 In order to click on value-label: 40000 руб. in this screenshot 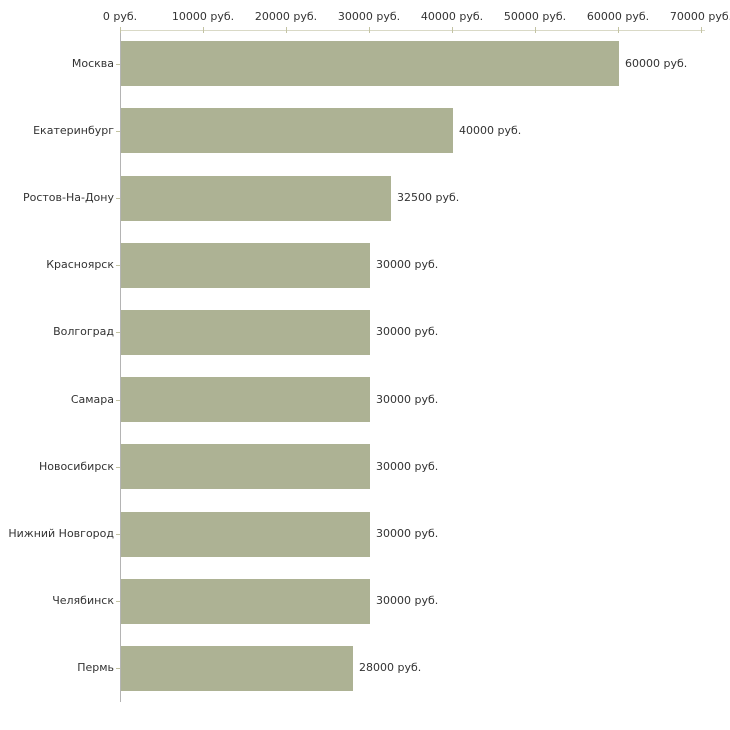, I will do `click(490, 130)`.